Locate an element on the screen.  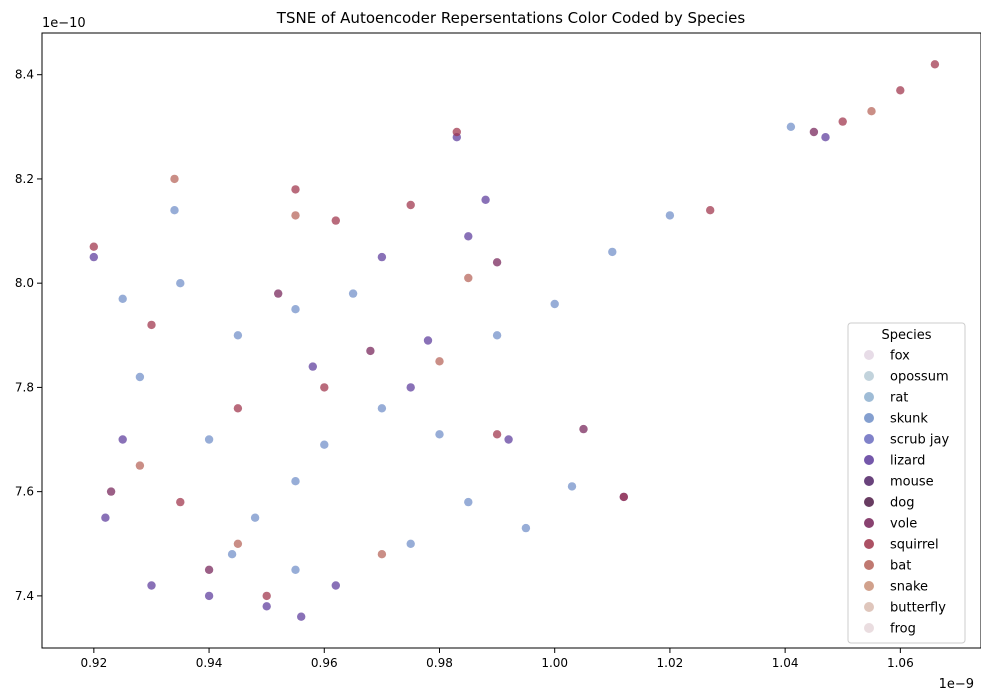
legend-entry-label: squirrel is located at coordinates (914, 545).